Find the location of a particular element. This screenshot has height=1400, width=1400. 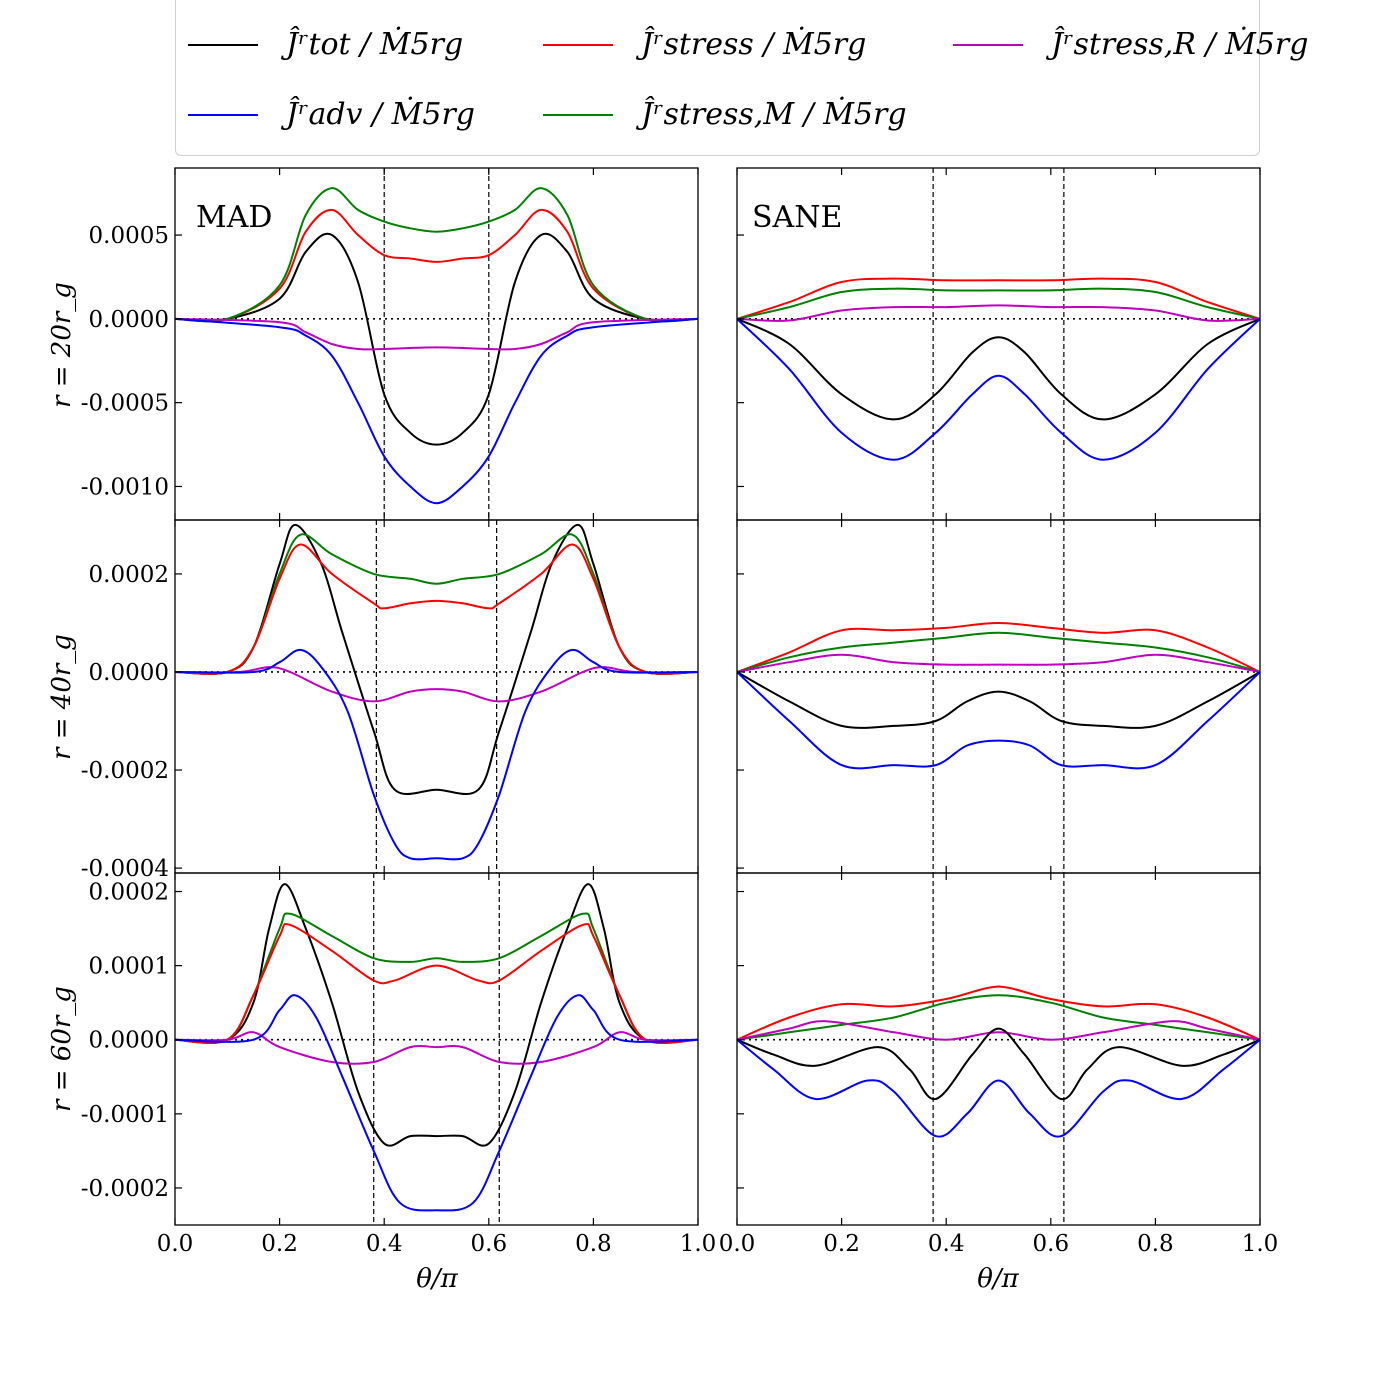

y-tick-label: -0.0005 is located at coordinates (125, 404).